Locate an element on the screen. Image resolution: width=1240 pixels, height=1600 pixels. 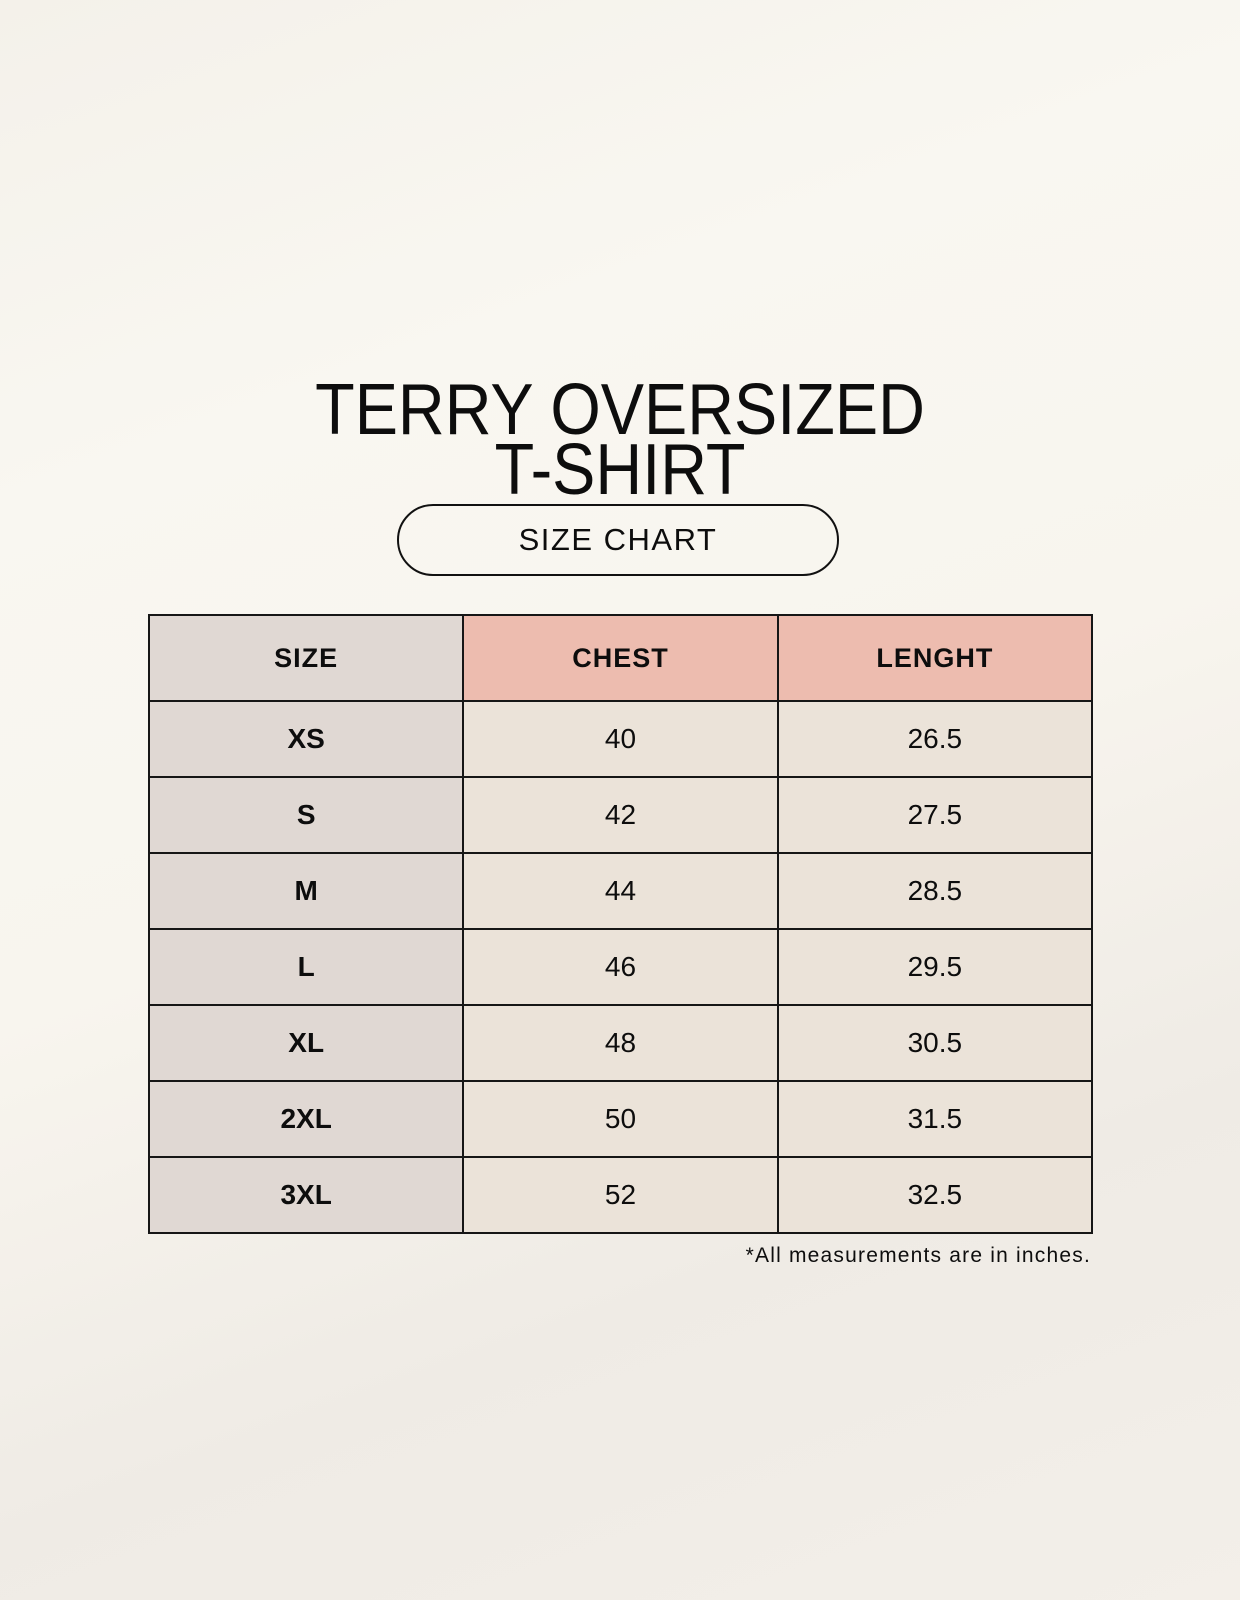
chest-cell: 48 is located at coordinates (620, 1043).